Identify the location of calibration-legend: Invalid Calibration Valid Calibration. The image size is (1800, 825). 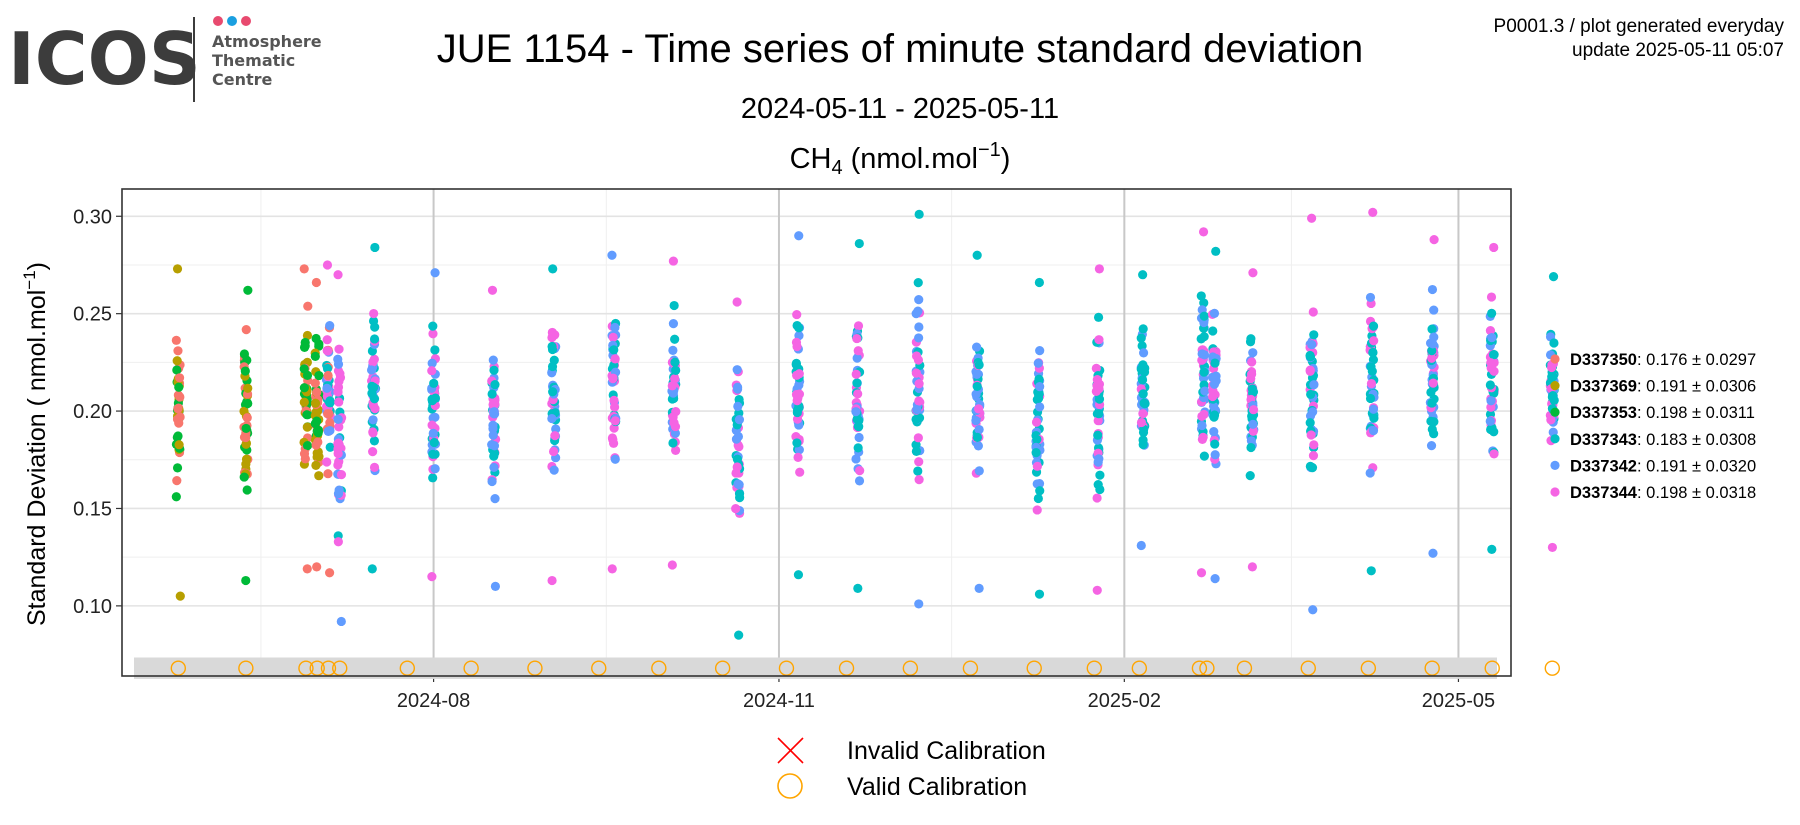
(911, 769).